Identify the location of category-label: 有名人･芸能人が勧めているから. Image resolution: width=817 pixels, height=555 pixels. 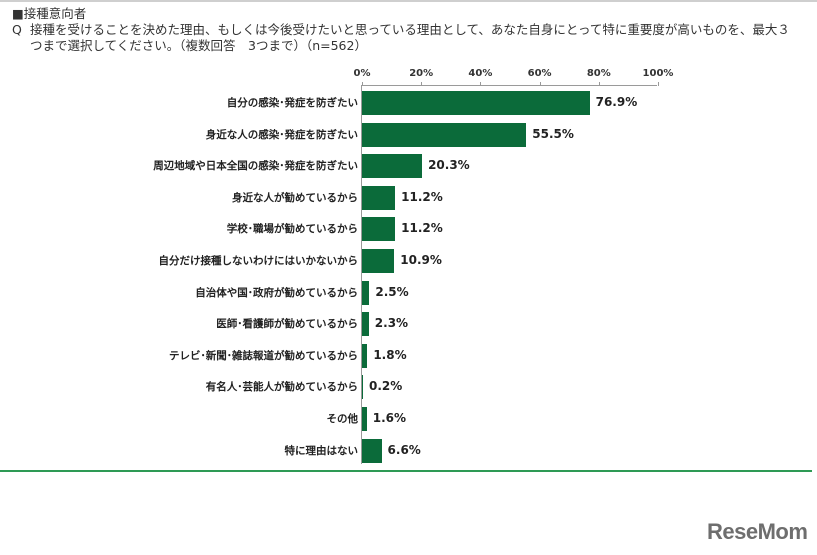
(281, 387).